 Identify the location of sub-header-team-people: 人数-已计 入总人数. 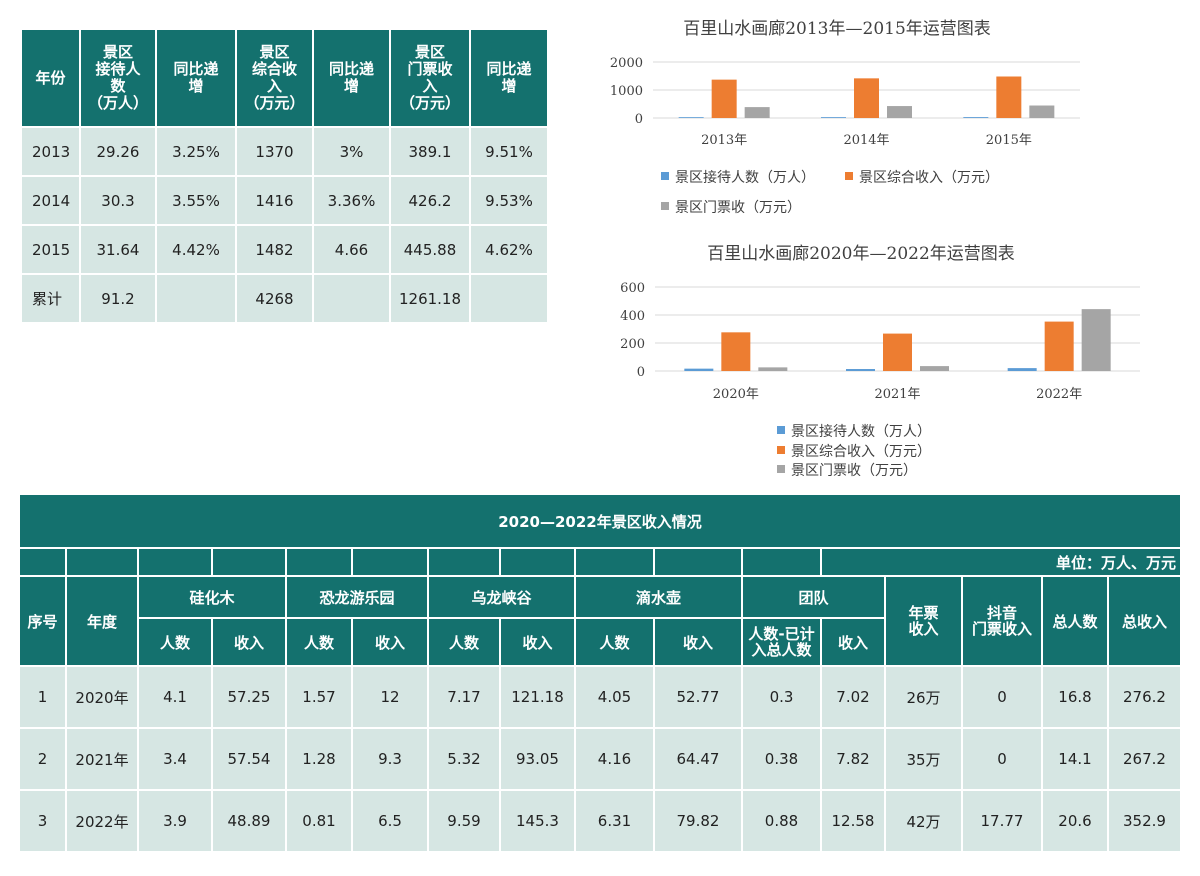
(781, 642).